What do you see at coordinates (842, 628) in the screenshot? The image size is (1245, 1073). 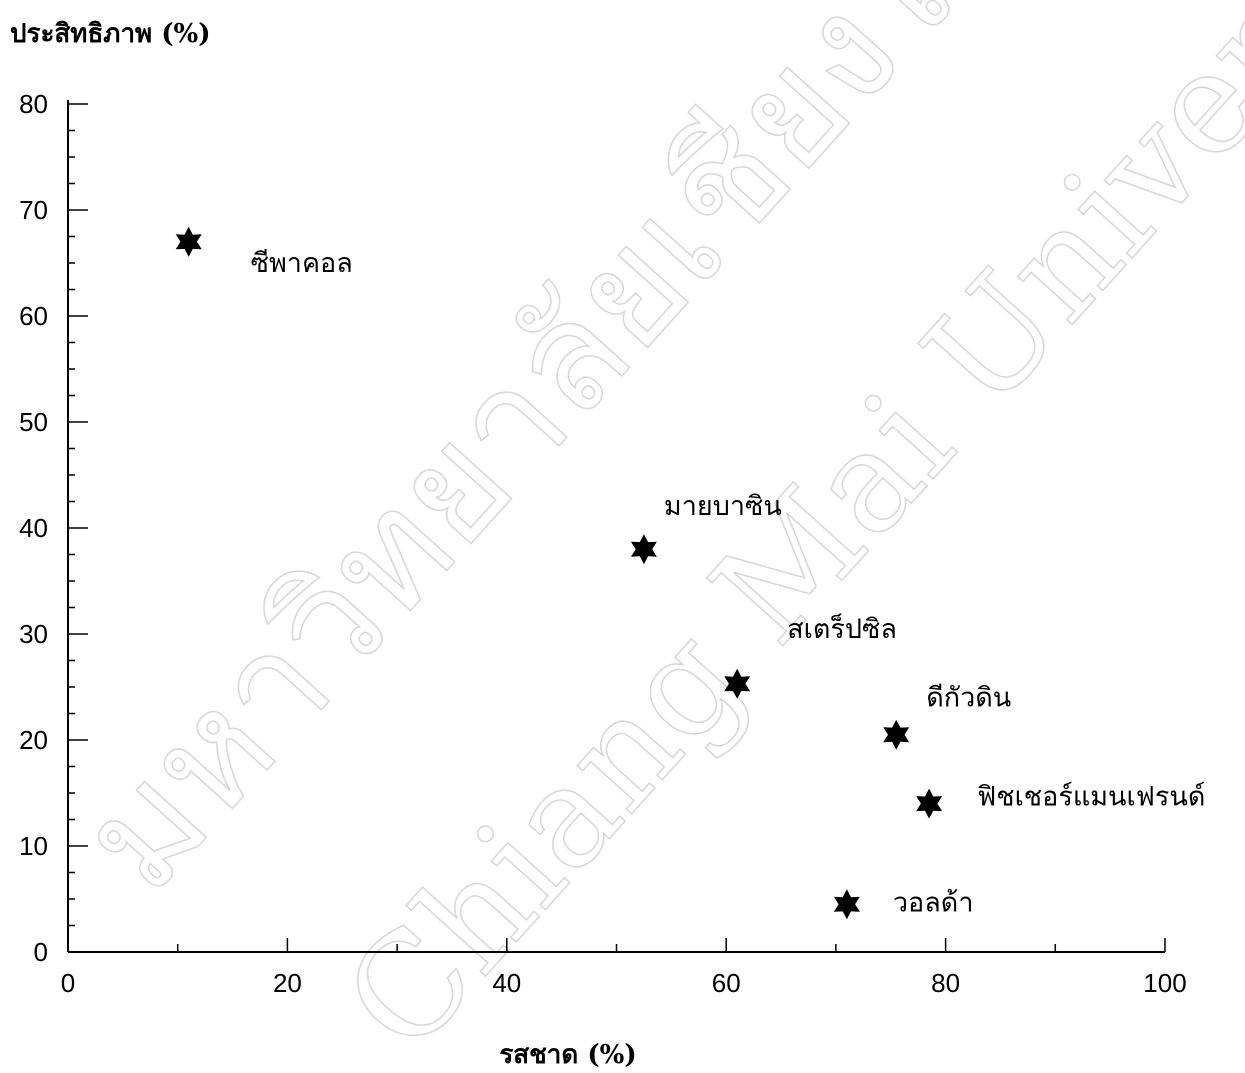 I see `data-point-label: สเตร็ปซิล` at bounding box center [842, 628].